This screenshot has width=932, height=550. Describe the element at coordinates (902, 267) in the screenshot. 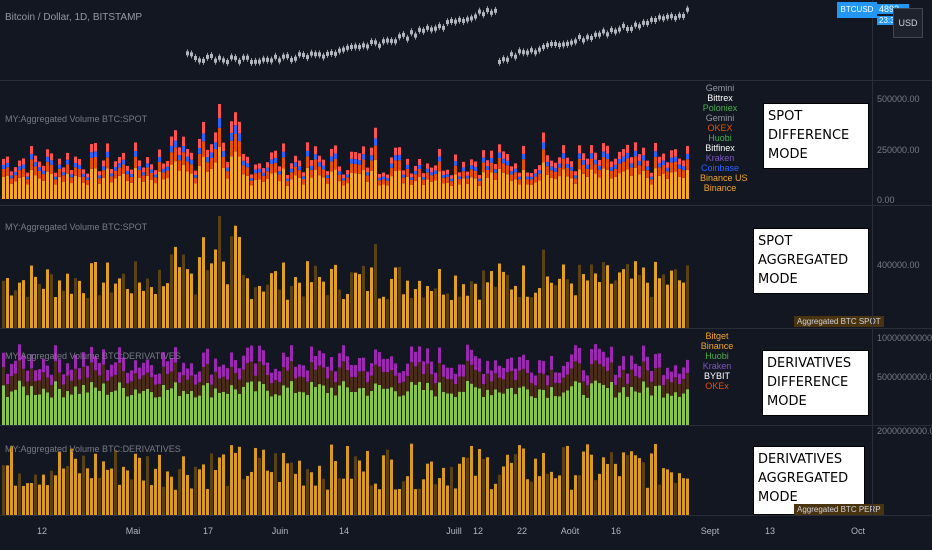

I see `volume-axis: 400000.00` at that location.